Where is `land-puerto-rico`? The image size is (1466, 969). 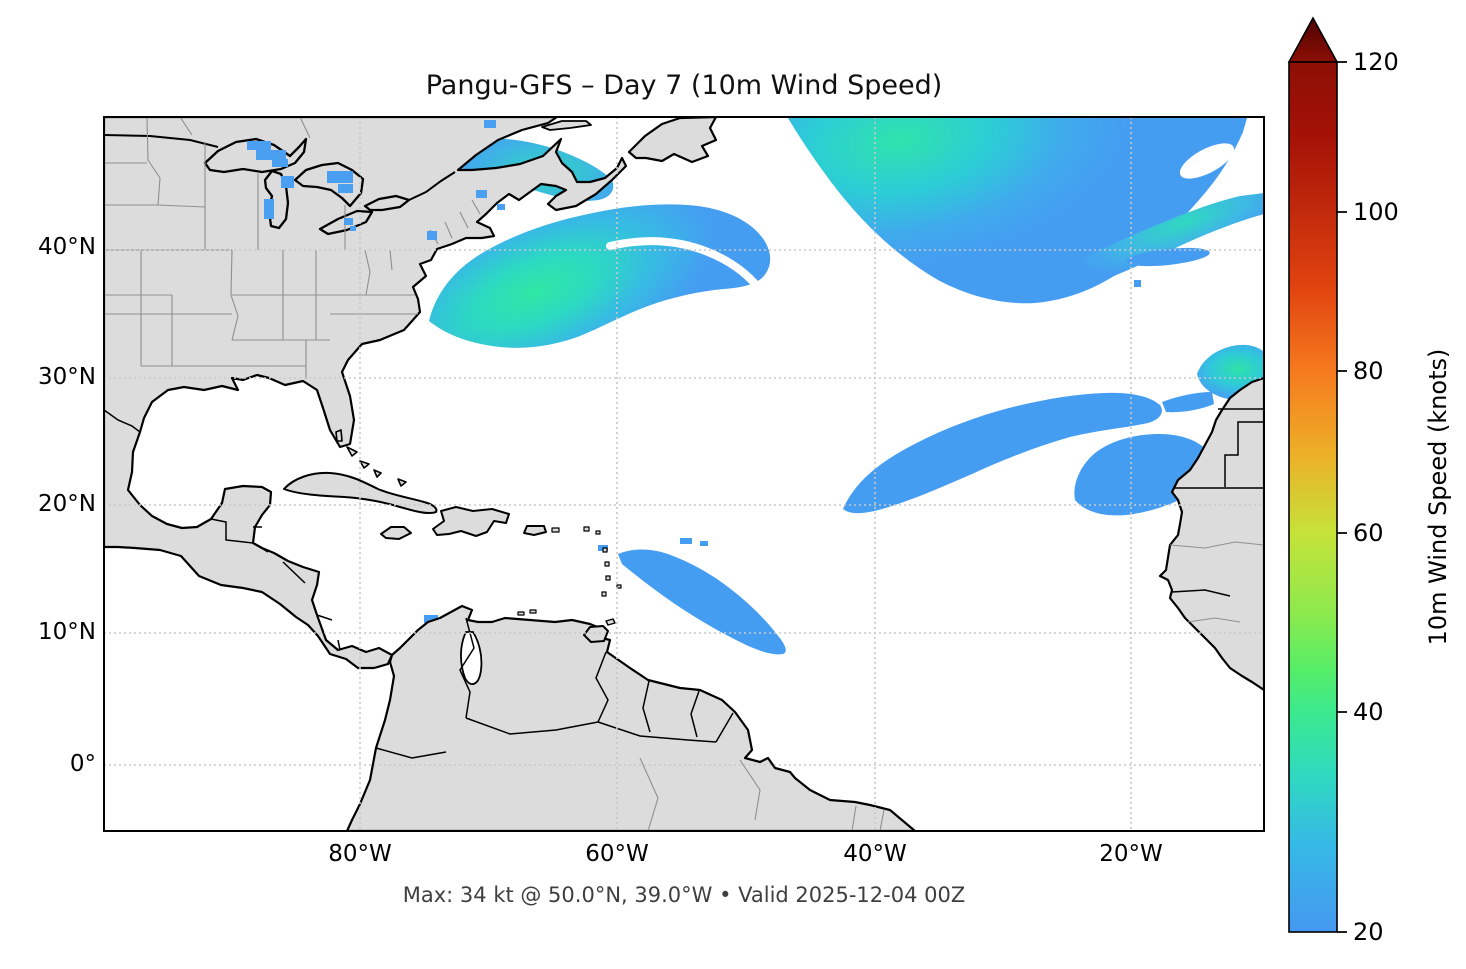 land-puerto-rico is located at coordinates (535, 530).